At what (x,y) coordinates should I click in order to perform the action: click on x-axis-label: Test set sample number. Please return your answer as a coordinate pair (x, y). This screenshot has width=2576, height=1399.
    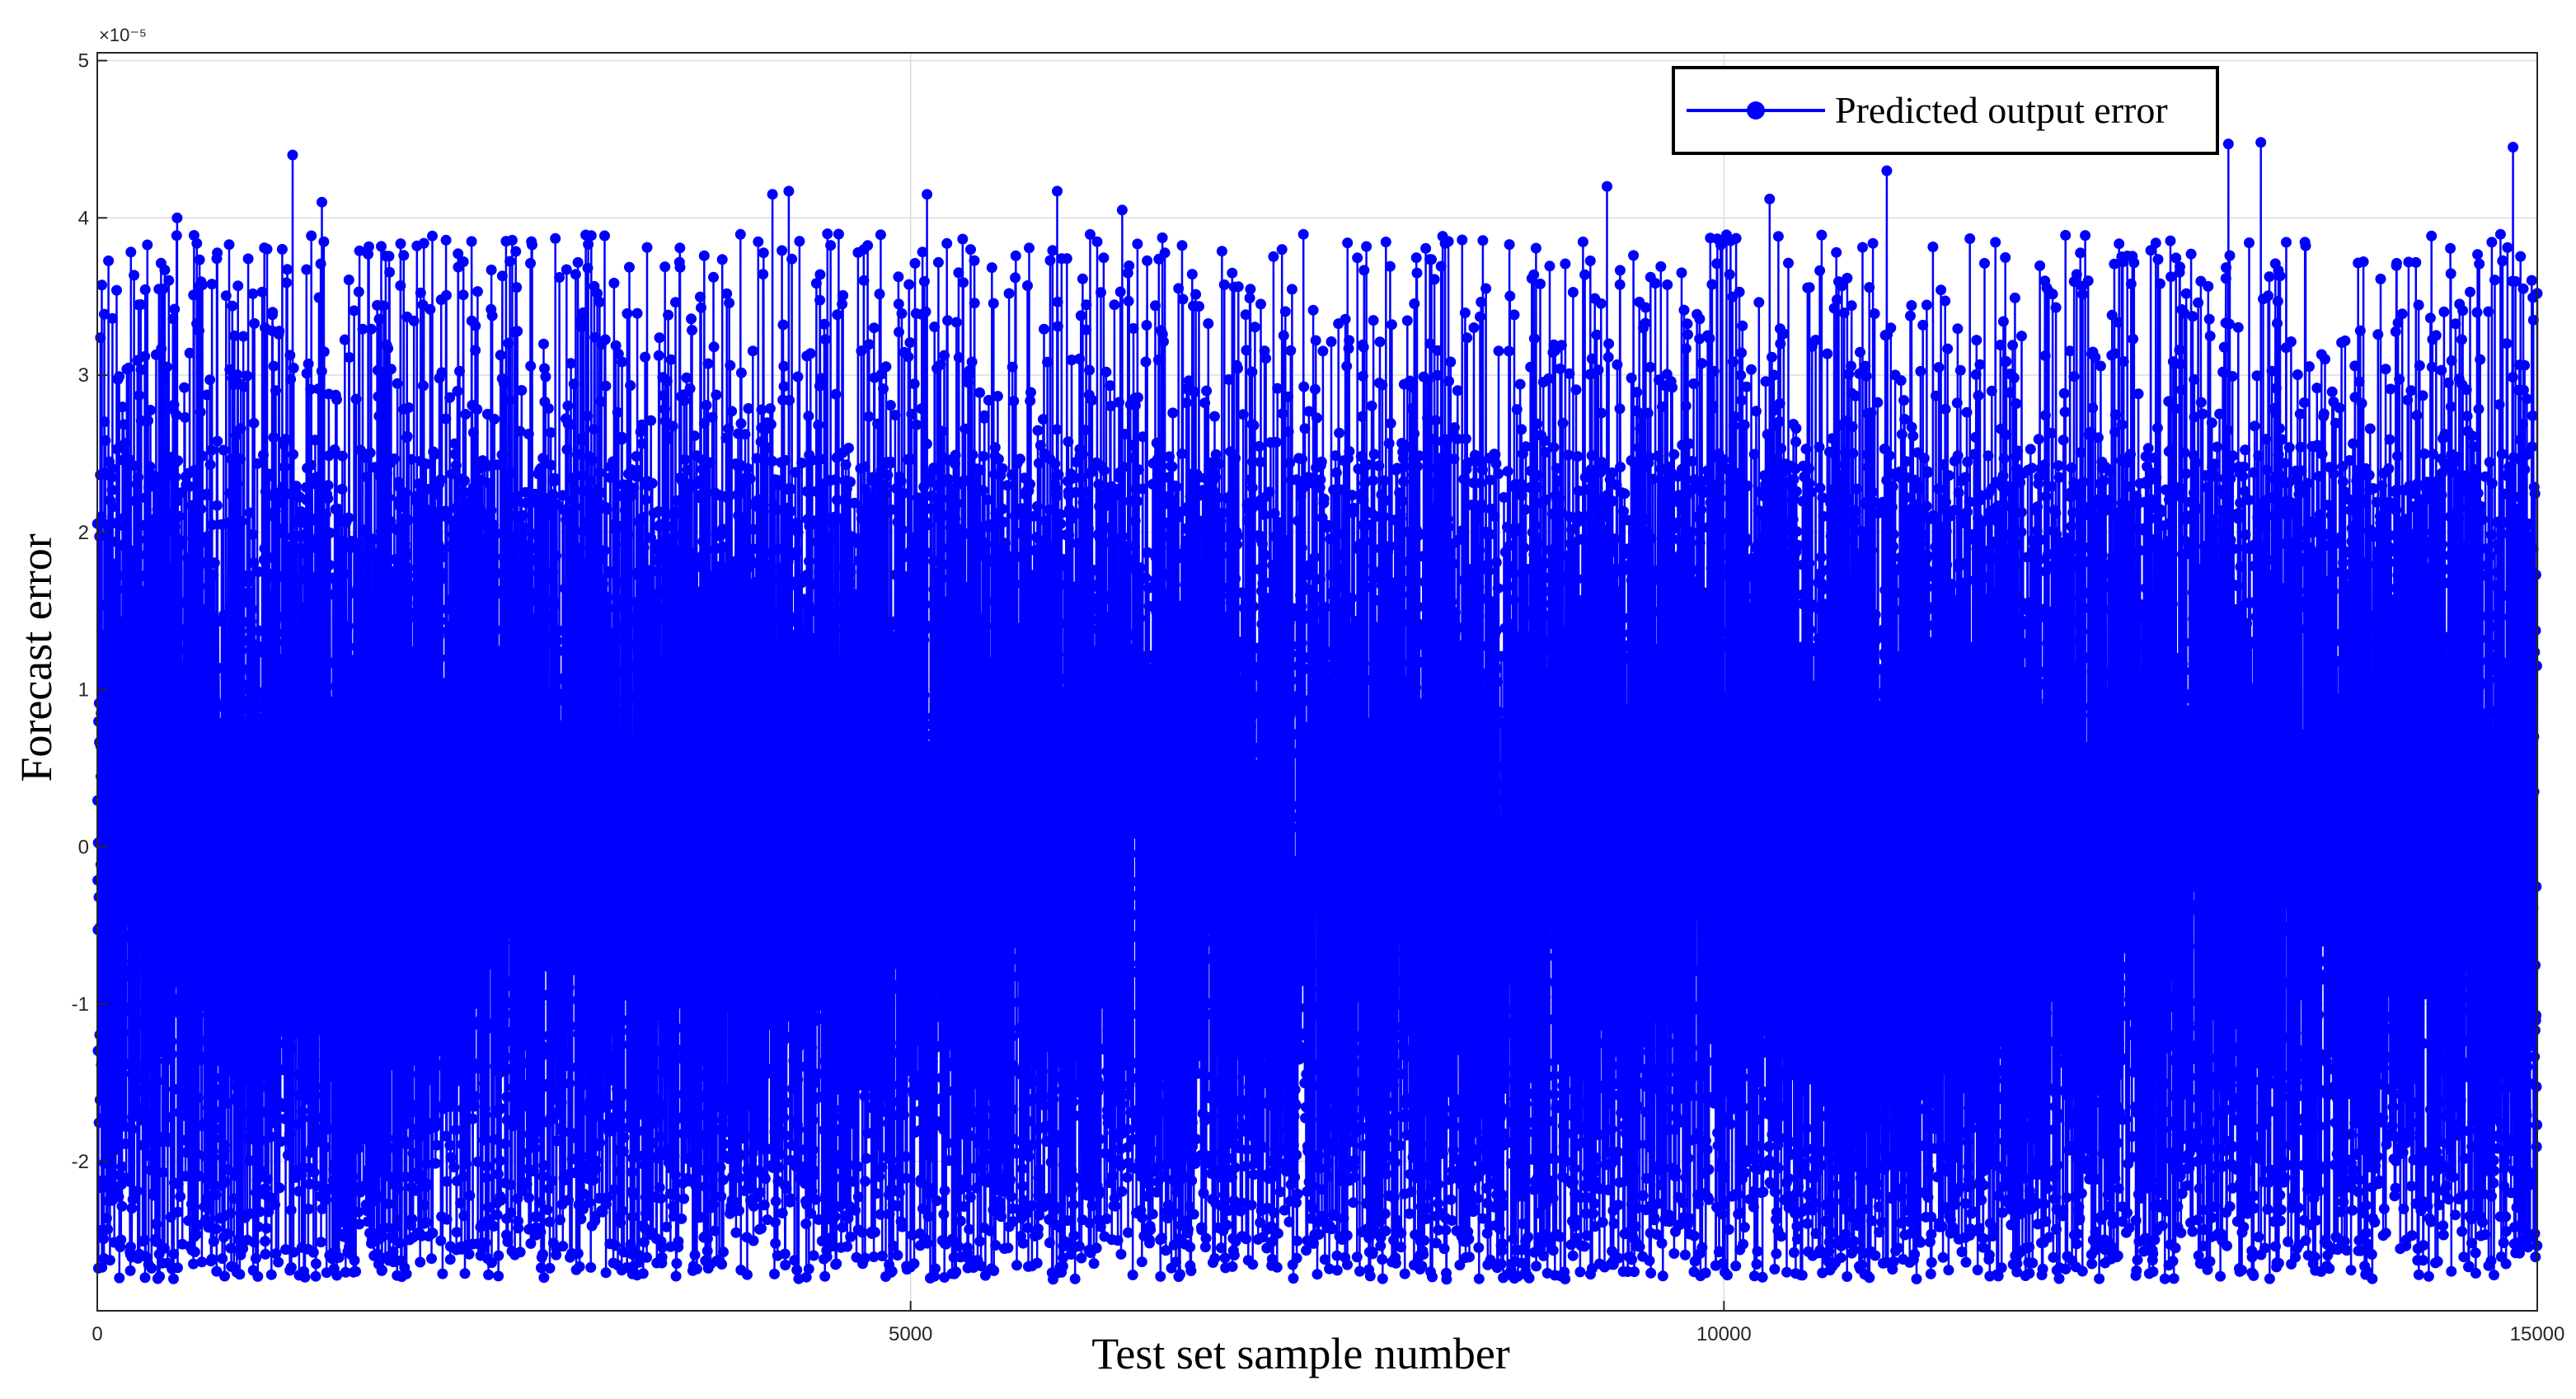
    Looking at the image, I should click on (1300, 1353).